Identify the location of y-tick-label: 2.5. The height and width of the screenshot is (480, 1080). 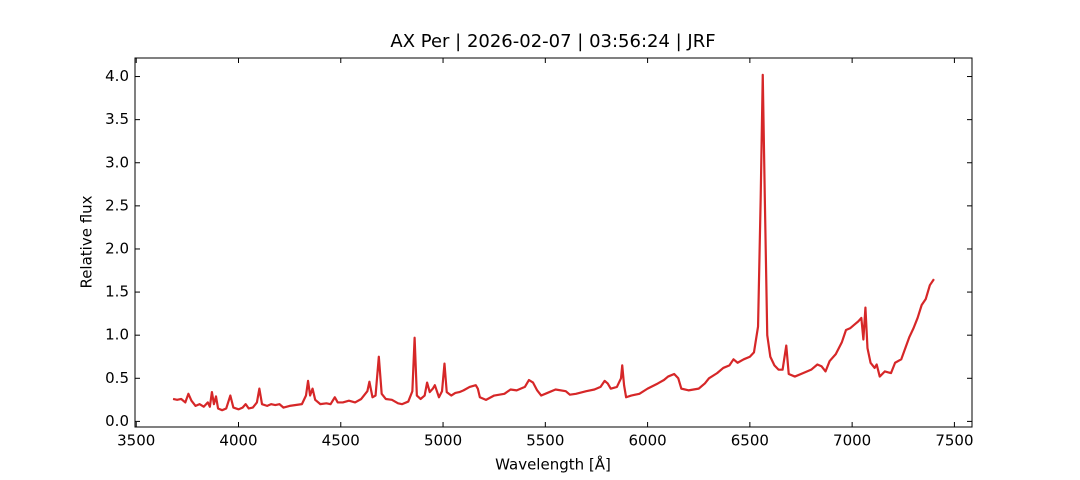
(117, 205).